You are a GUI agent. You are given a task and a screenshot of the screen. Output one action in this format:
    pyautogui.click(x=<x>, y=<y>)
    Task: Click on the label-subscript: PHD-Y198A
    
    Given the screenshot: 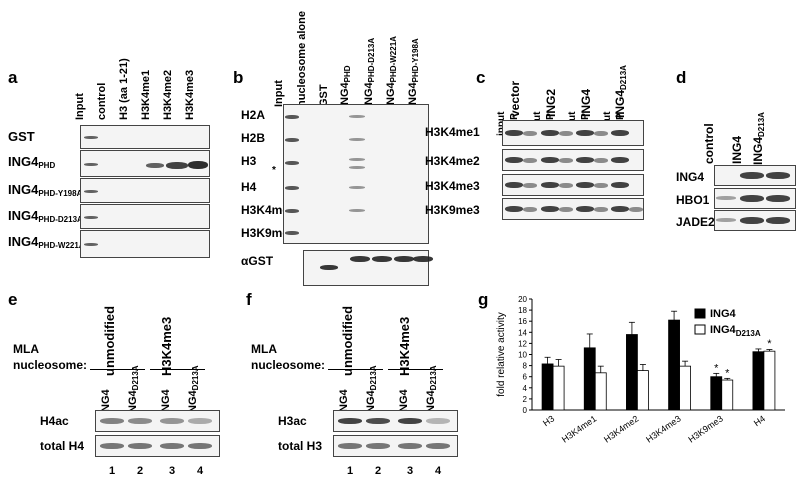 What is the action you would take?
    pyautogui.click(x=60, y=193)
    